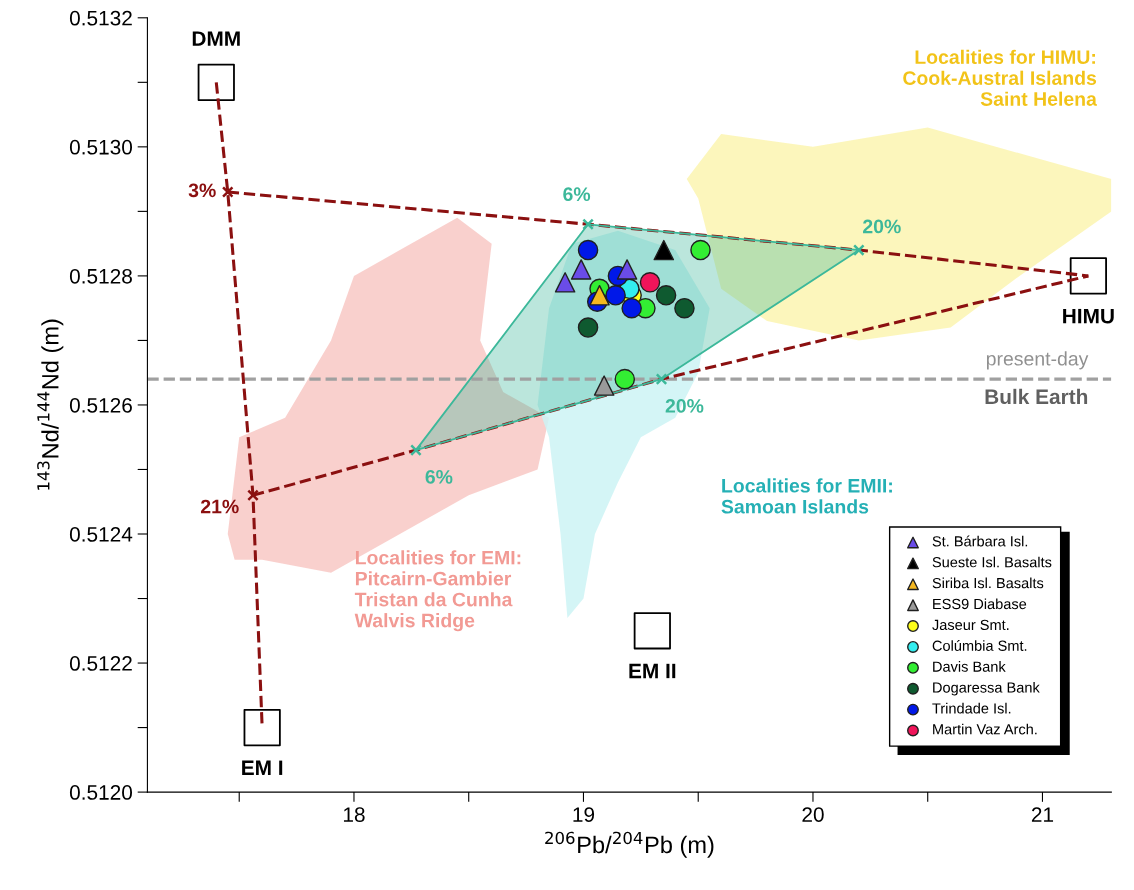 The image size is (1134, 890). Describe the element at coordinates (100, 405) in the screenshot. I see `y-tick-label: 0.5126` at that location.